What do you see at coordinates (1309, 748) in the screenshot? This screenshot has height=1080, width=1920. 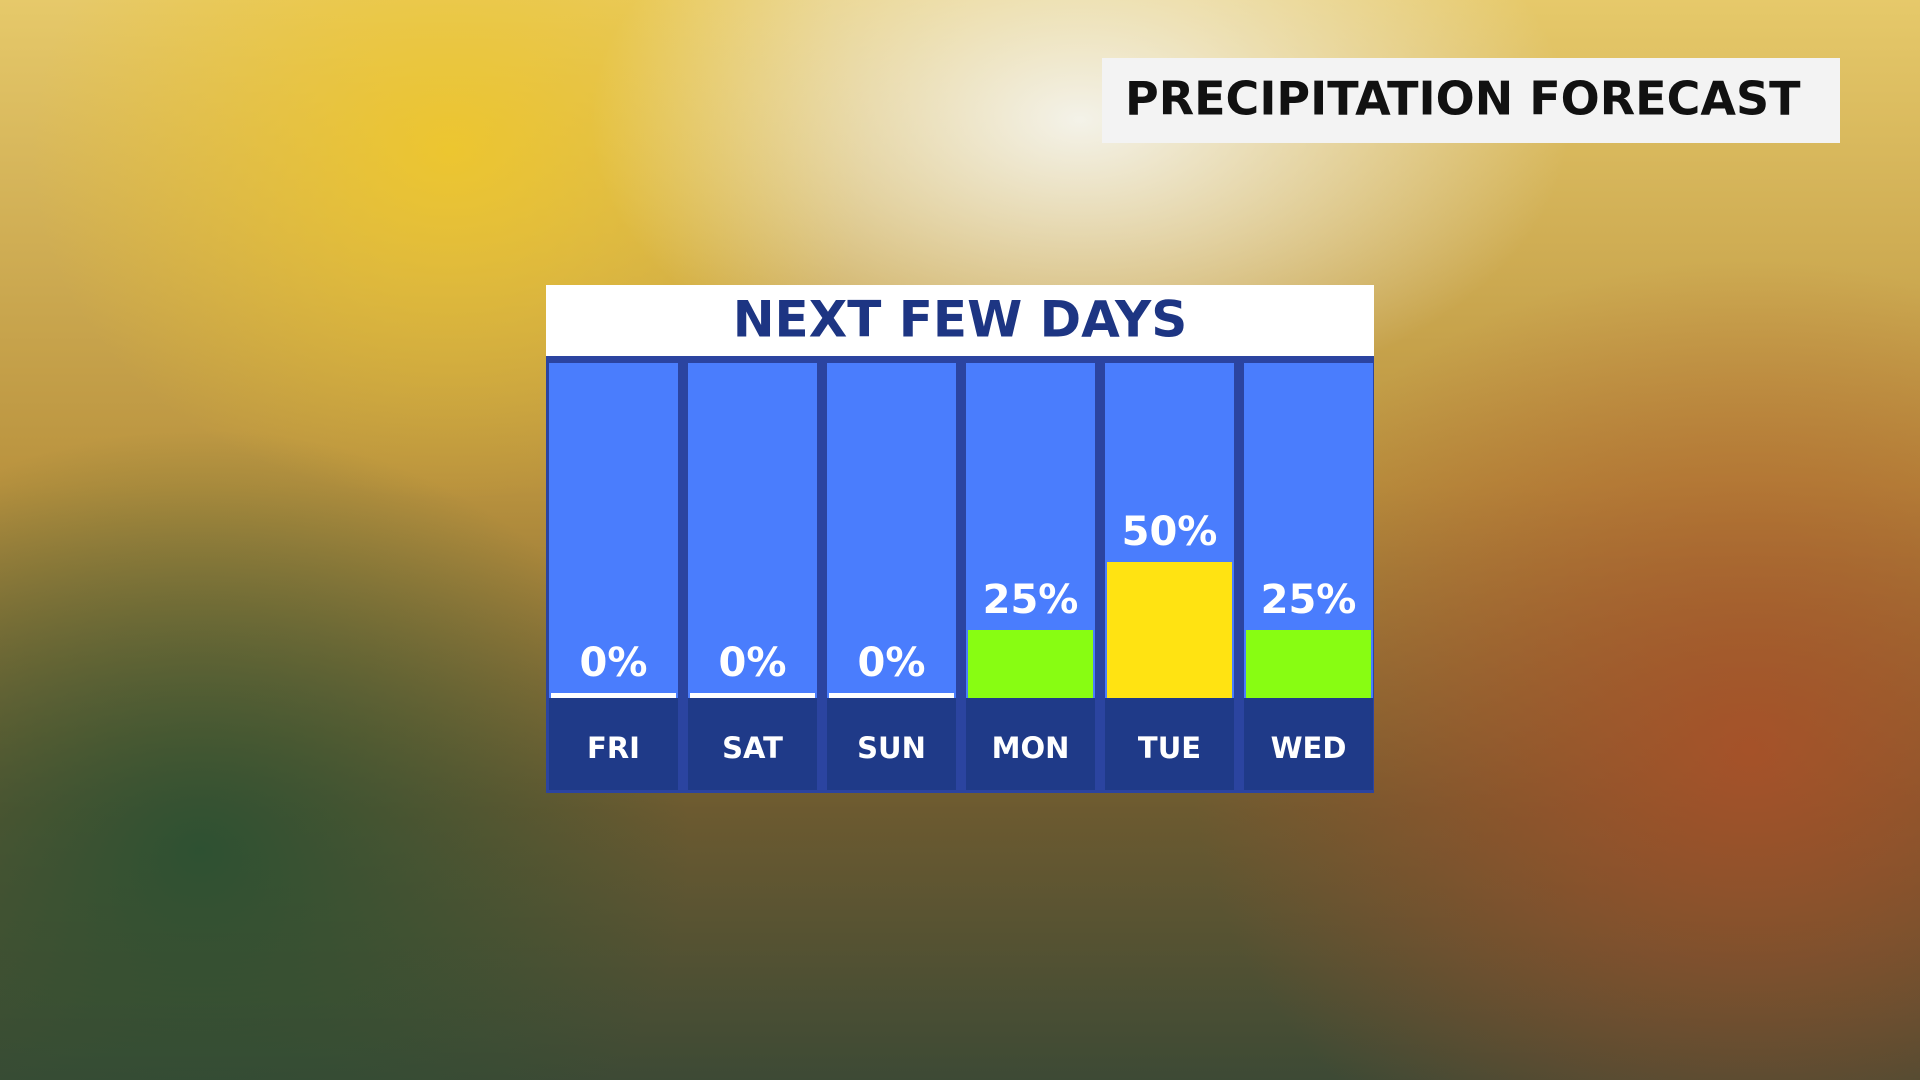 I see `x-tick-label: WED` at bounding box center [1309, 748].